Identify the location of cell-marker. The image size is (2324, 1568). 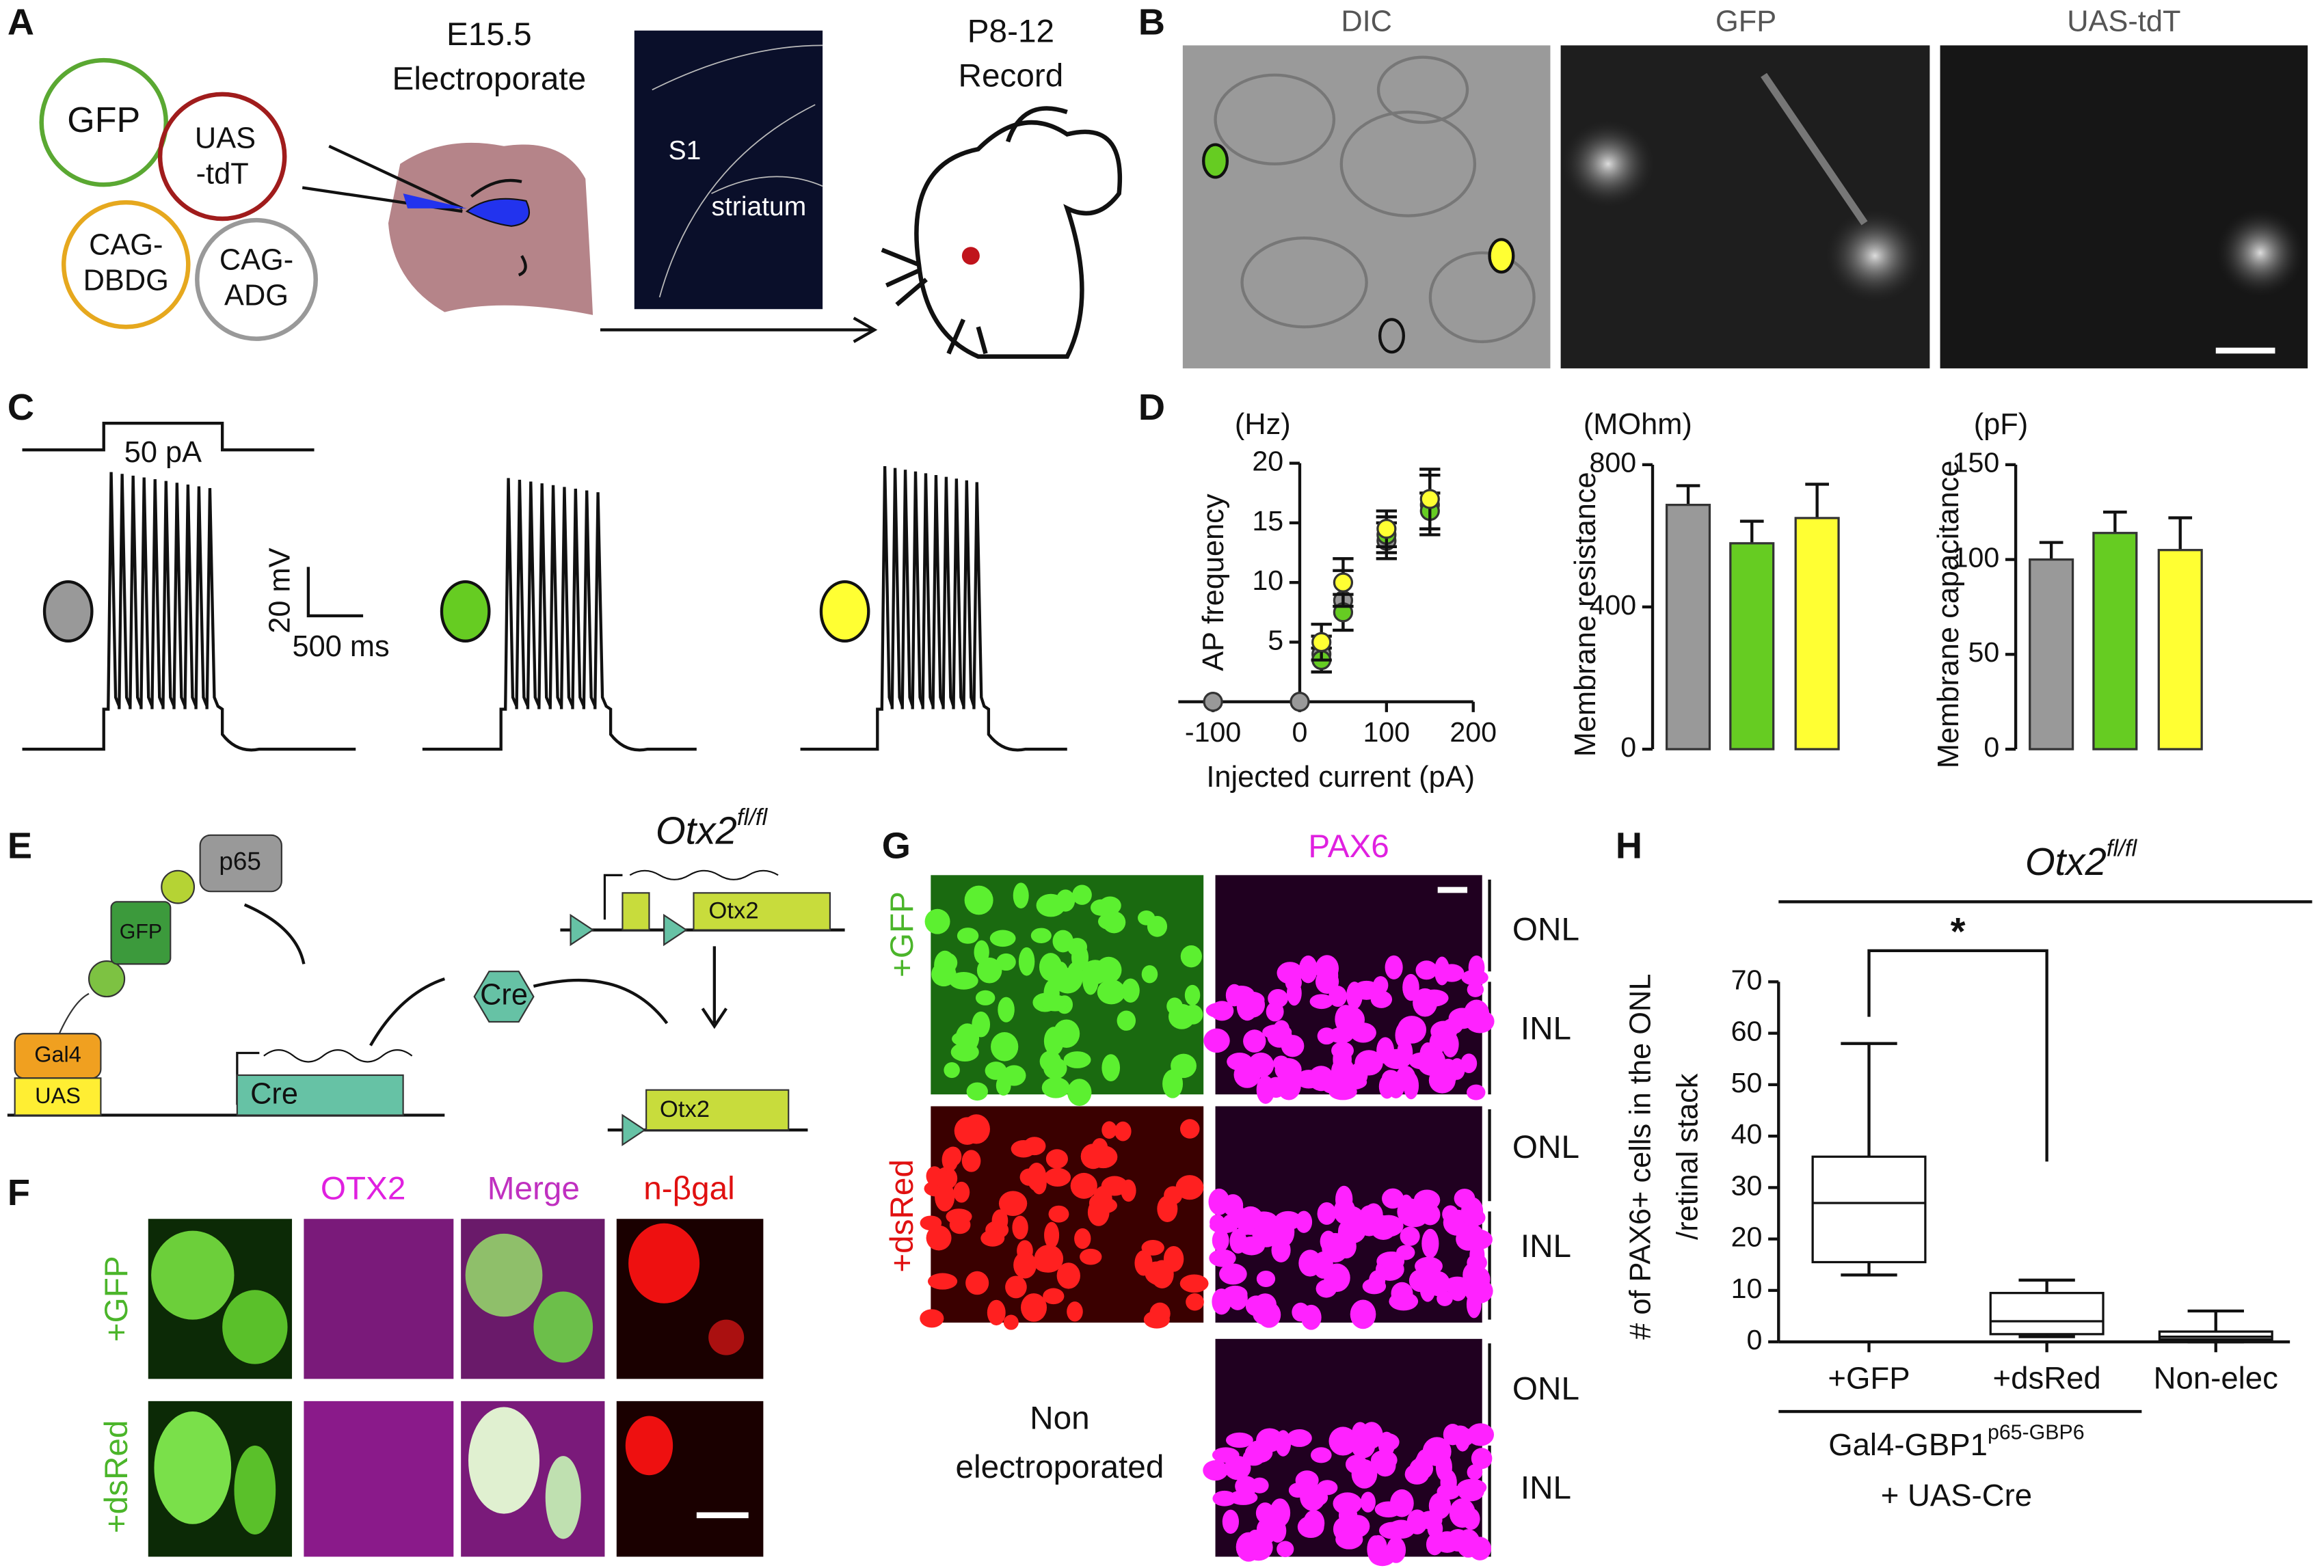
(68, 611).